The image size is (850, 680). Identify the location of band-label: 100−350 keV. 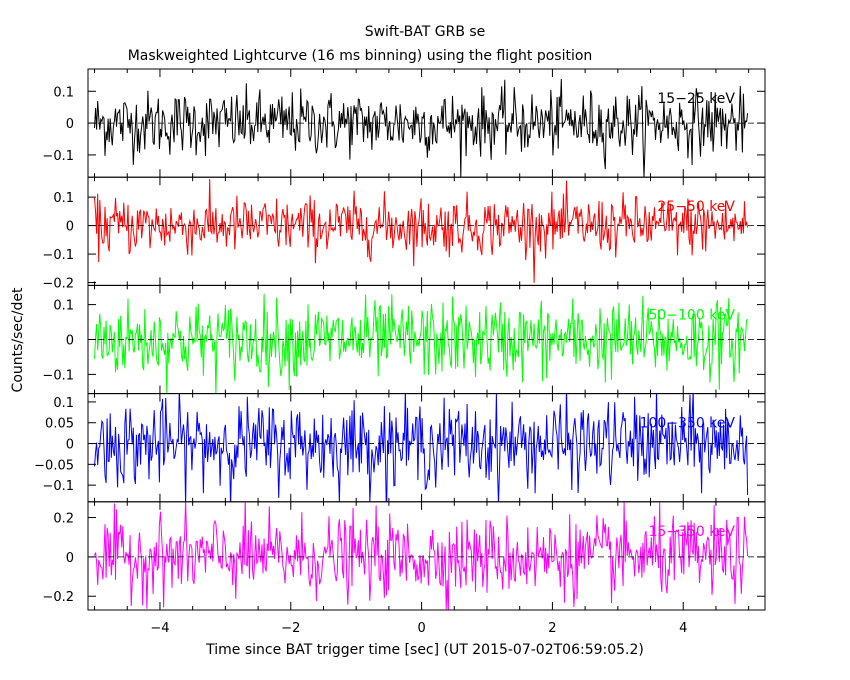
(688, 424).